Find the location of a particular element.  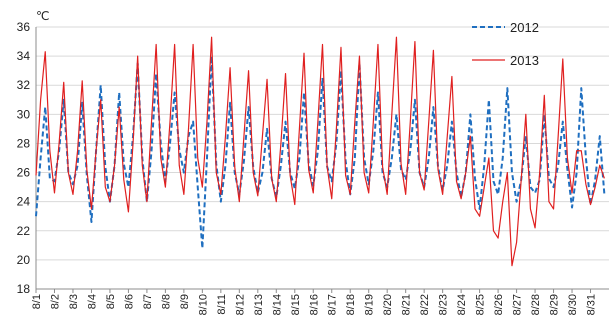

x-tick-label: 8/19 is located at coordinates (370, 304).